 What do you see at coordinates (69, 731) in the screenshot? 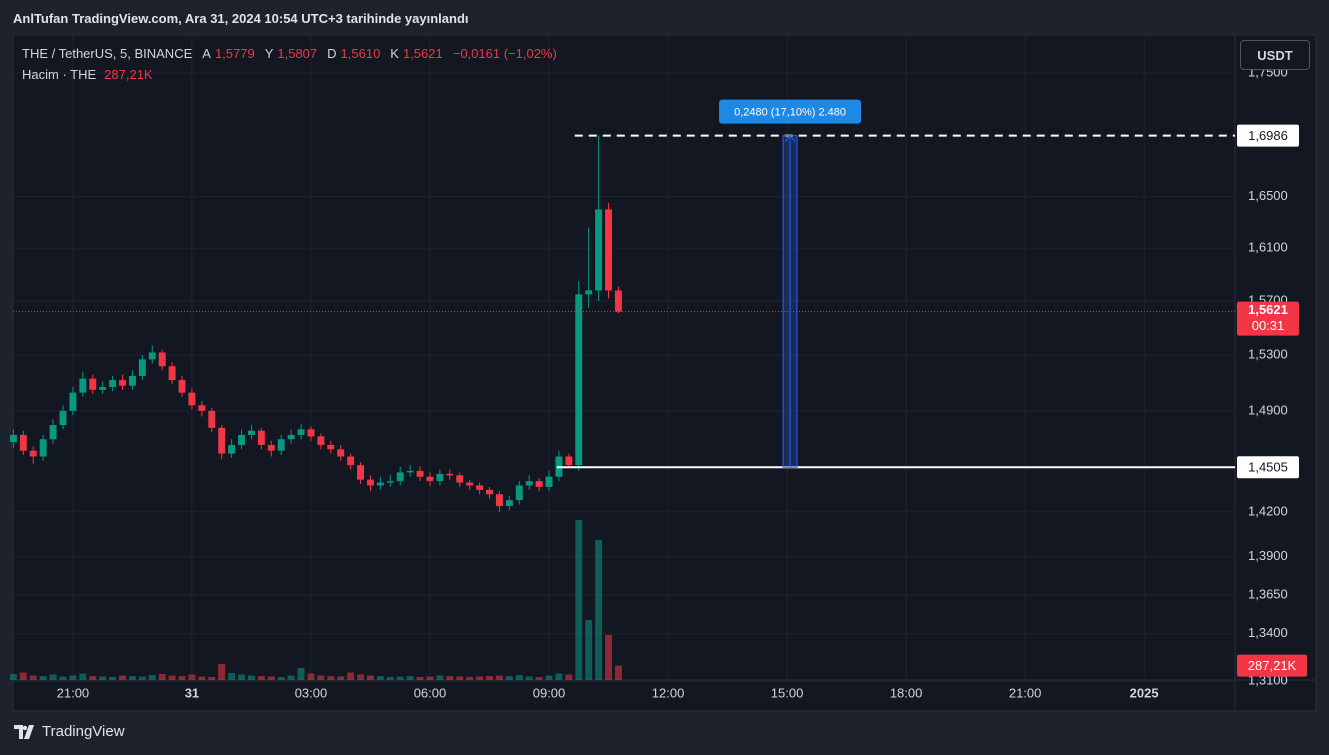
I see `footer: TradingView` at bounding box center [69, 731].